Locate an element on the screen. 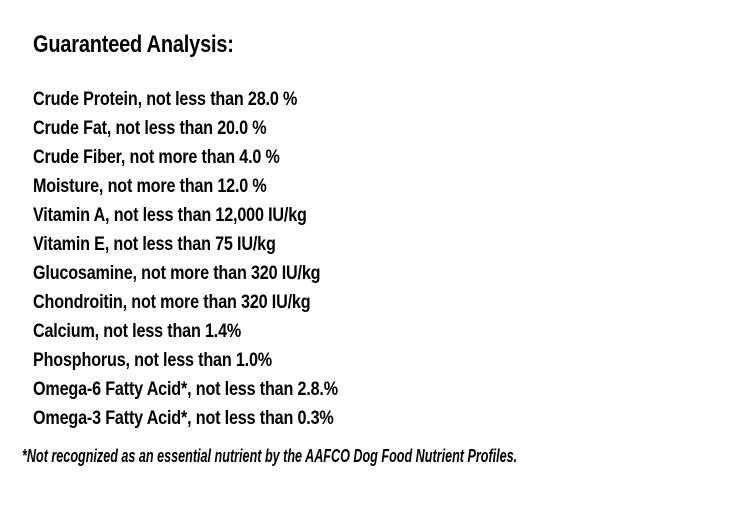  analysis-item-chondroitin: Chondroitin, not more than 320 IU/kg is located at coordinates (172, 302).